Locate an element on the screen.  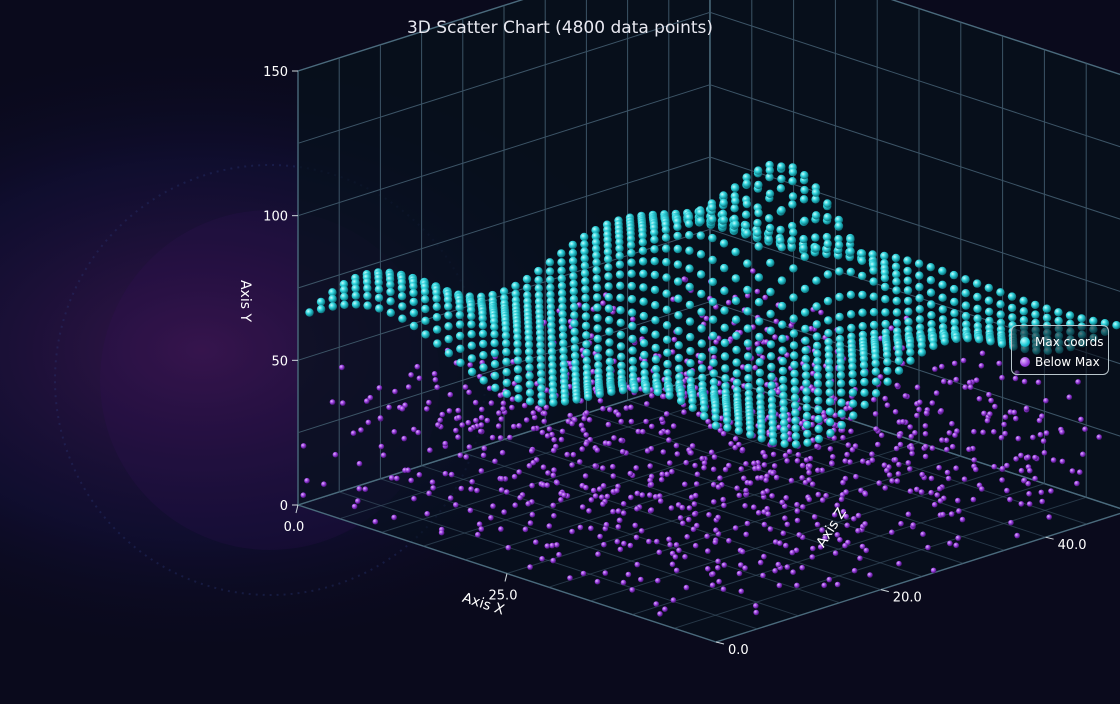
chart-legend: Max coords Below Max is located at coordinates (1060, 350).